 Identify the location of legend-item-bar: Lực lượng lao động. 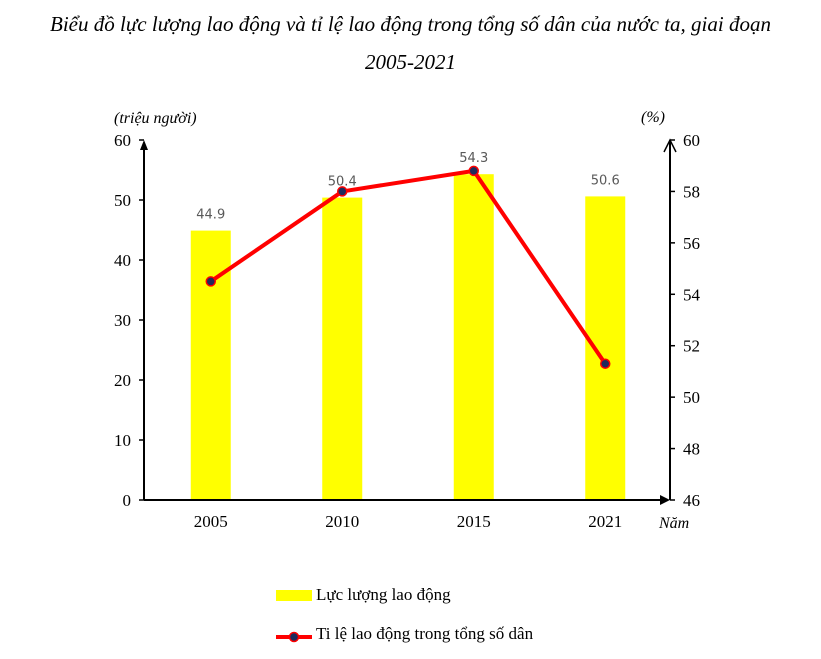
(363, 595).